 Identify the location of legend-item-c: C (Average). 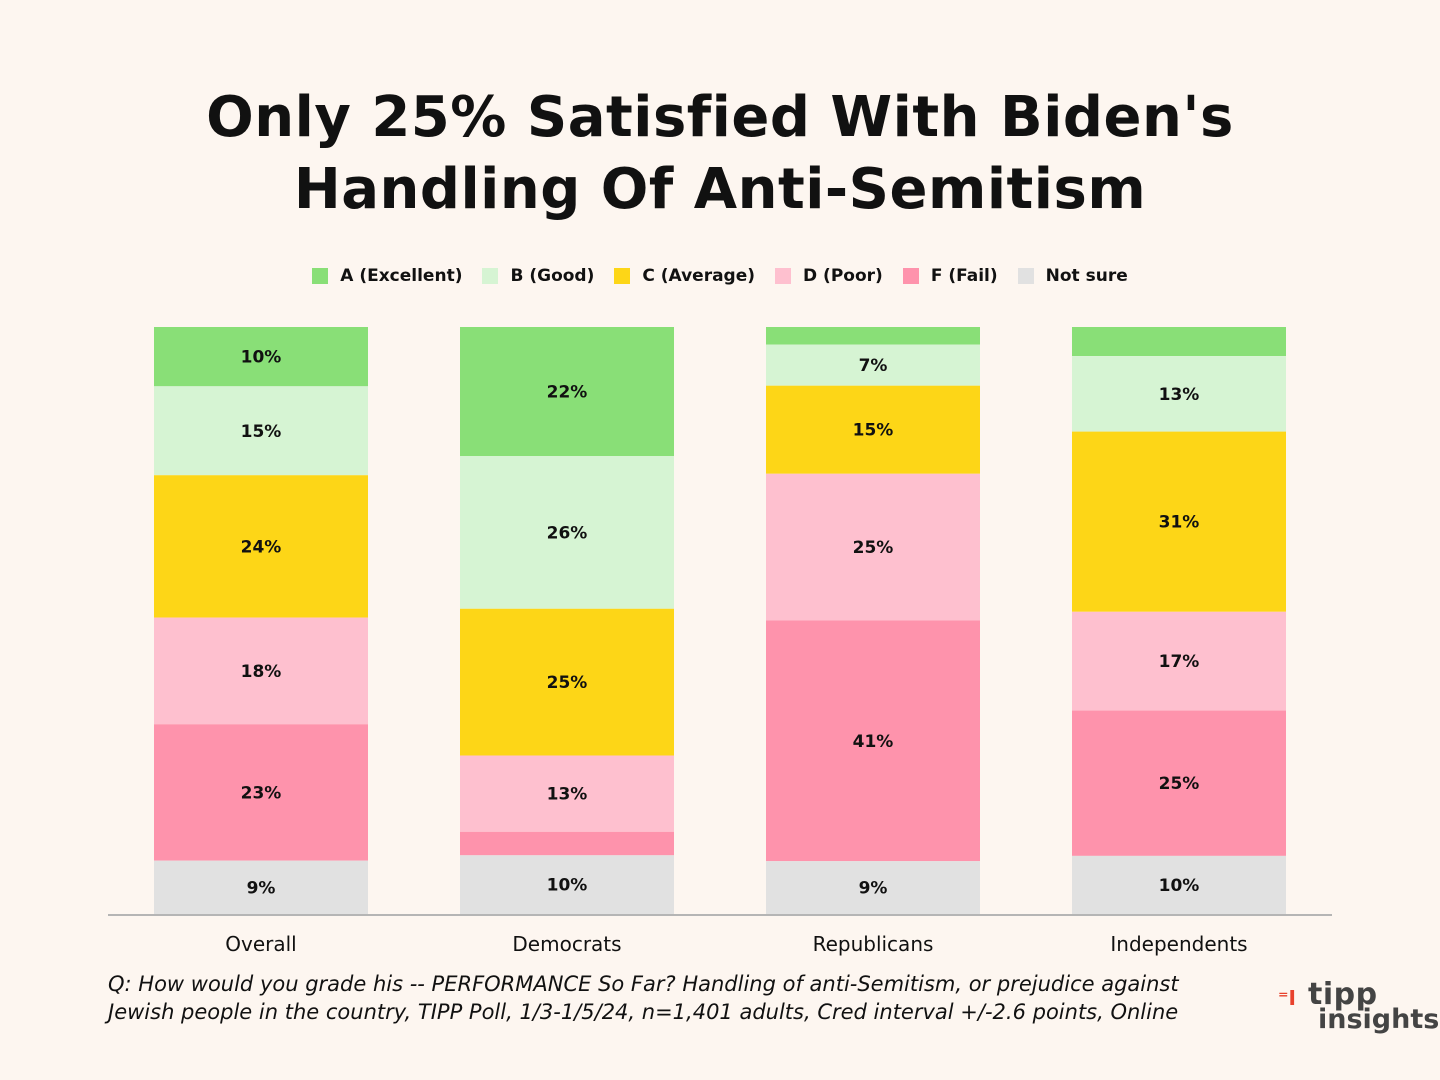
(684, 276).